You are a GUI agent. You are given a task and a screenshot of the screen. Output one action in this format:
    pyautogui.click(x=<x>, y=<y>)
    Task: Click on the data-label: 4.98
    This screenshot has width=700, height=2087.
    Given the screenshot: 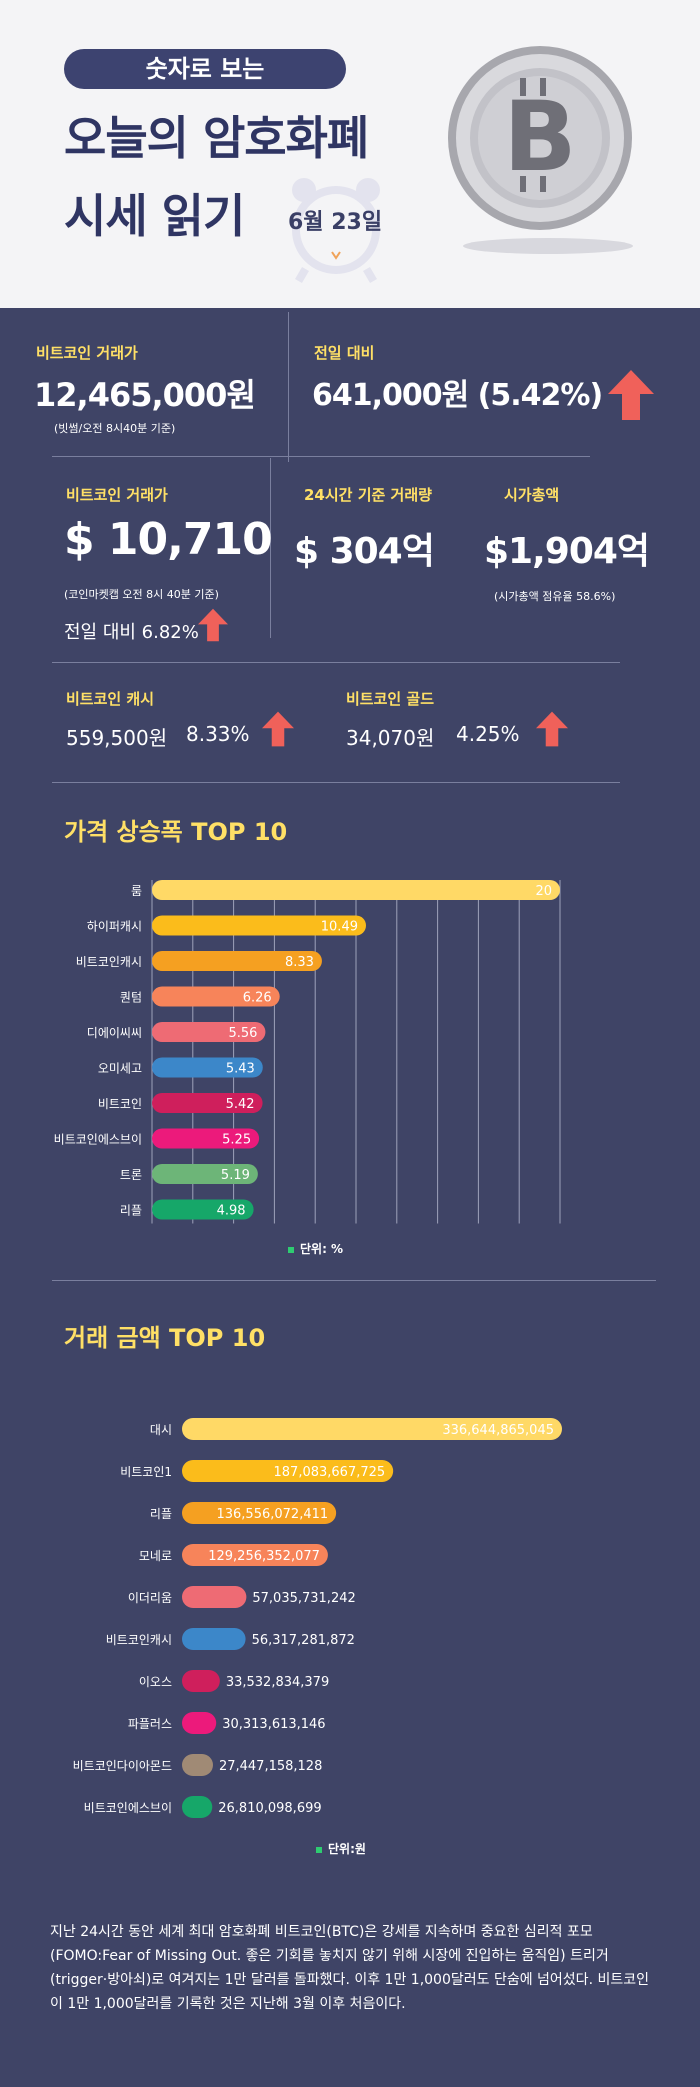 What is the action you would take?
    pyautogui.click(x=231, y=1211)
    